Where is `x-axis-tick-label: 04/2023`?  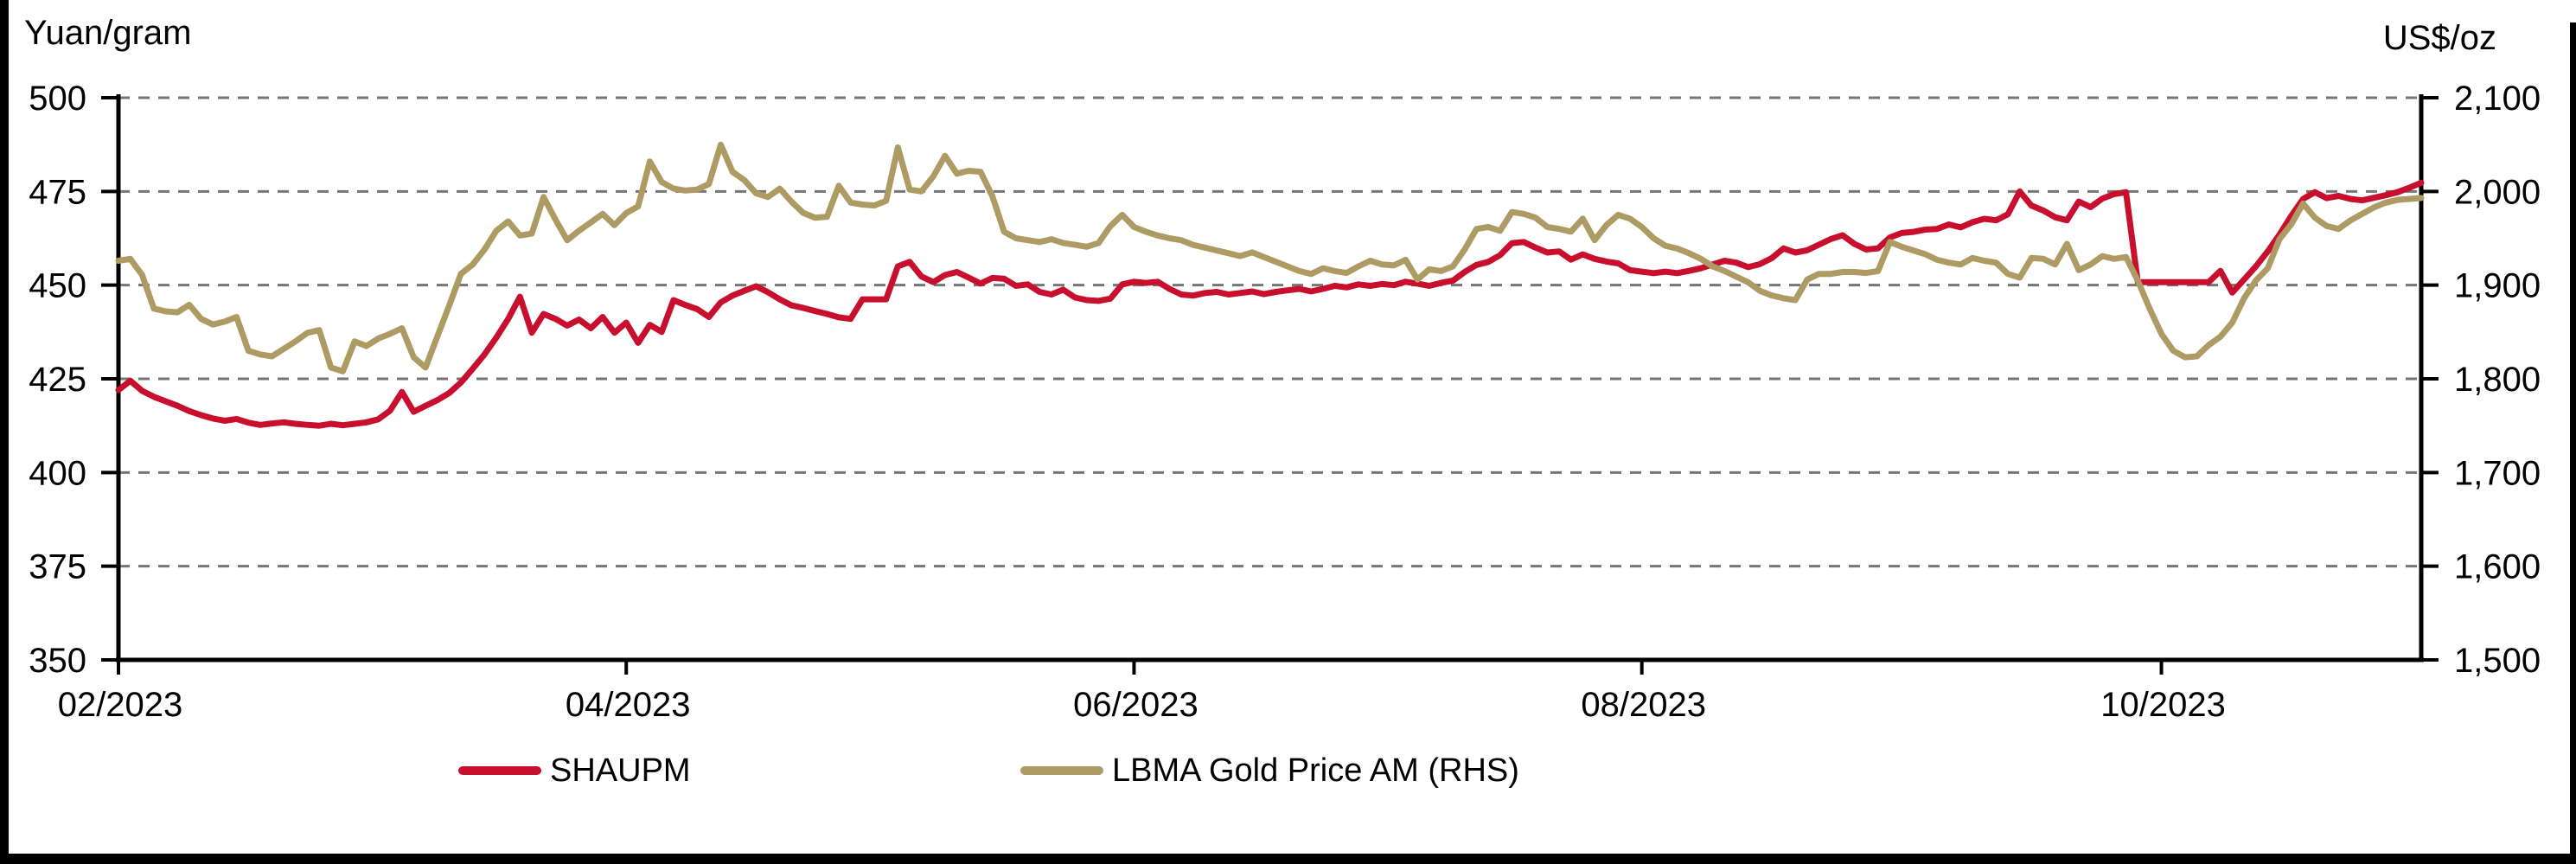 x-axis-tick-label: 04/2023 is located at coordinates (628, 705).